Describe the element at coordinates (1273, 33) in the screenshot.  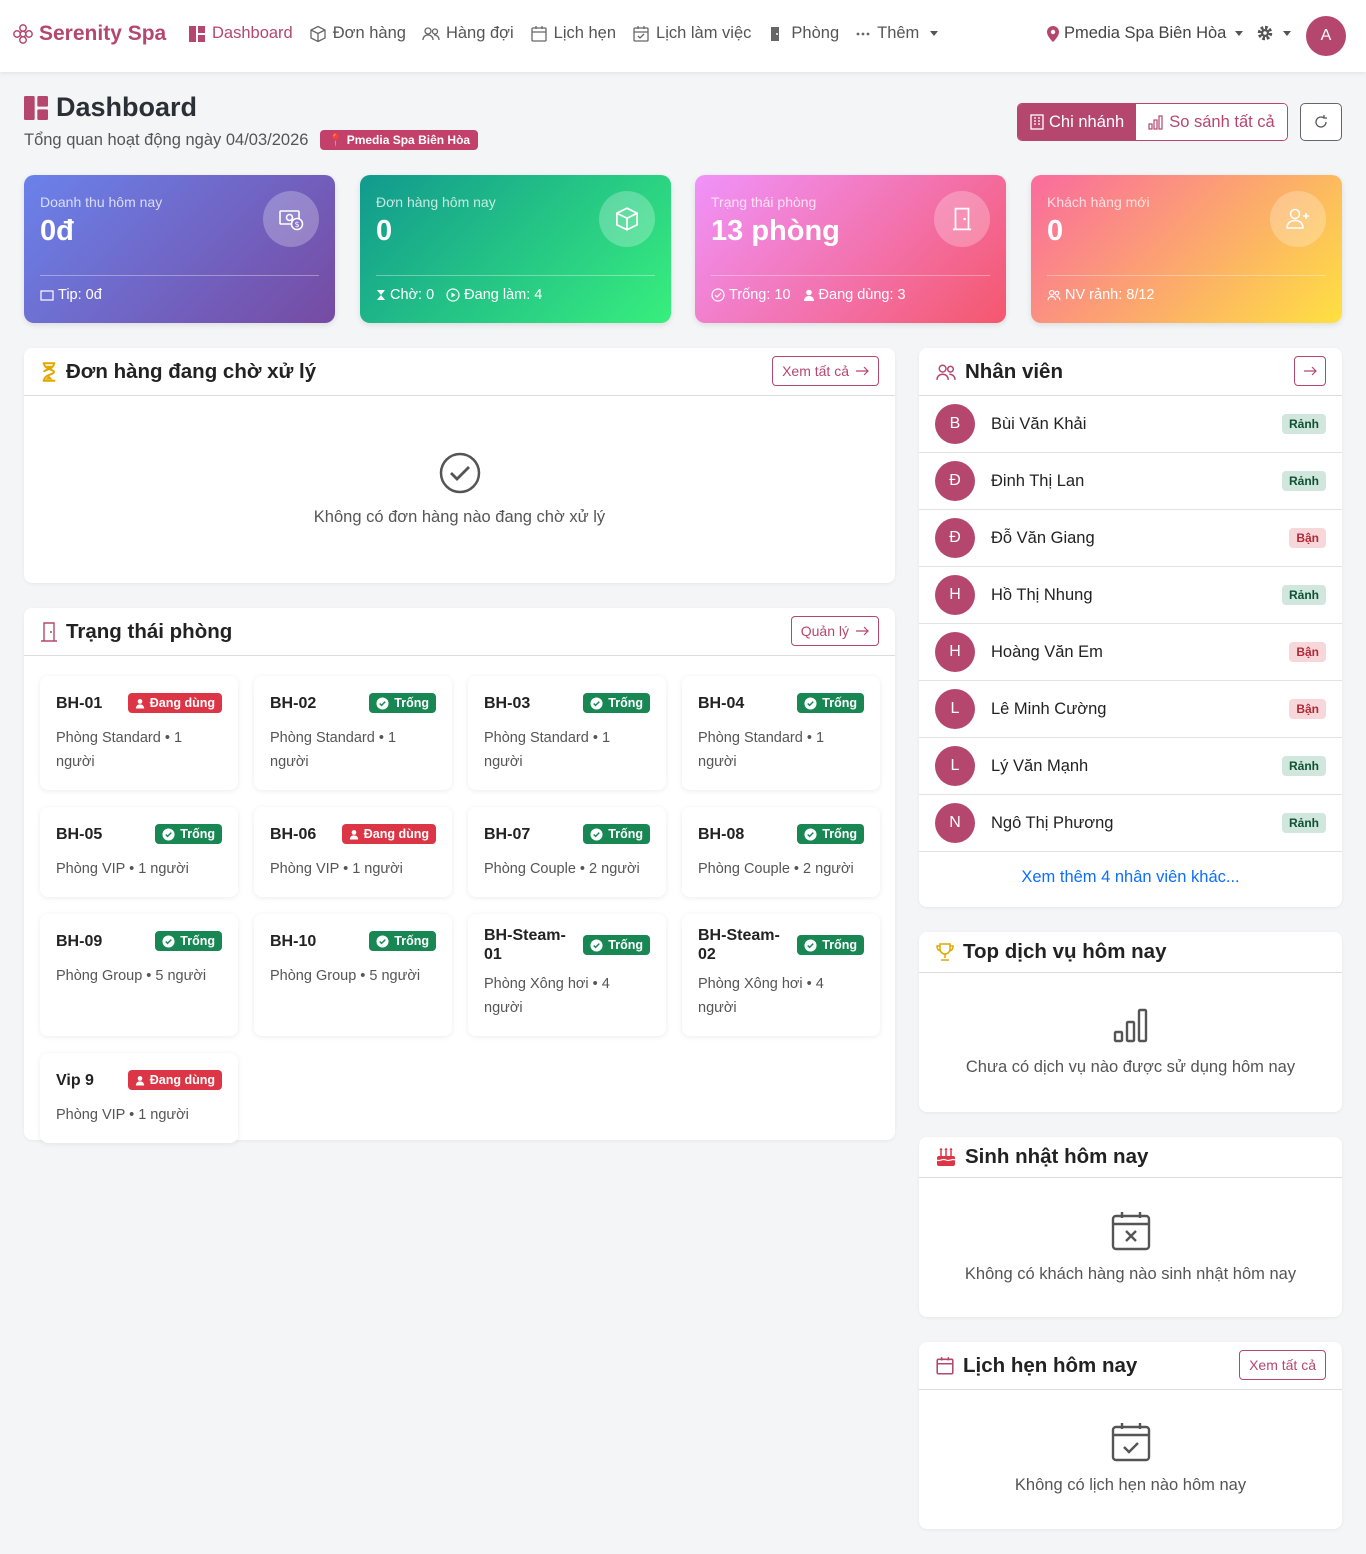
I see `settings` at that location.